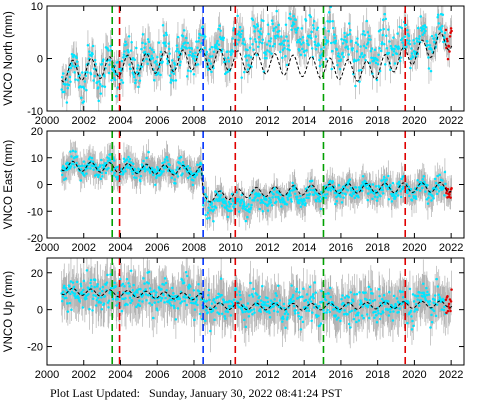 The image size is (481, 404). What do you see at coordinates (245, 393) in the screenshot?
I see `footer-timestamp: Sunday, January 30, 2022 08:41:24 PST` at bounding box center [245, 393].